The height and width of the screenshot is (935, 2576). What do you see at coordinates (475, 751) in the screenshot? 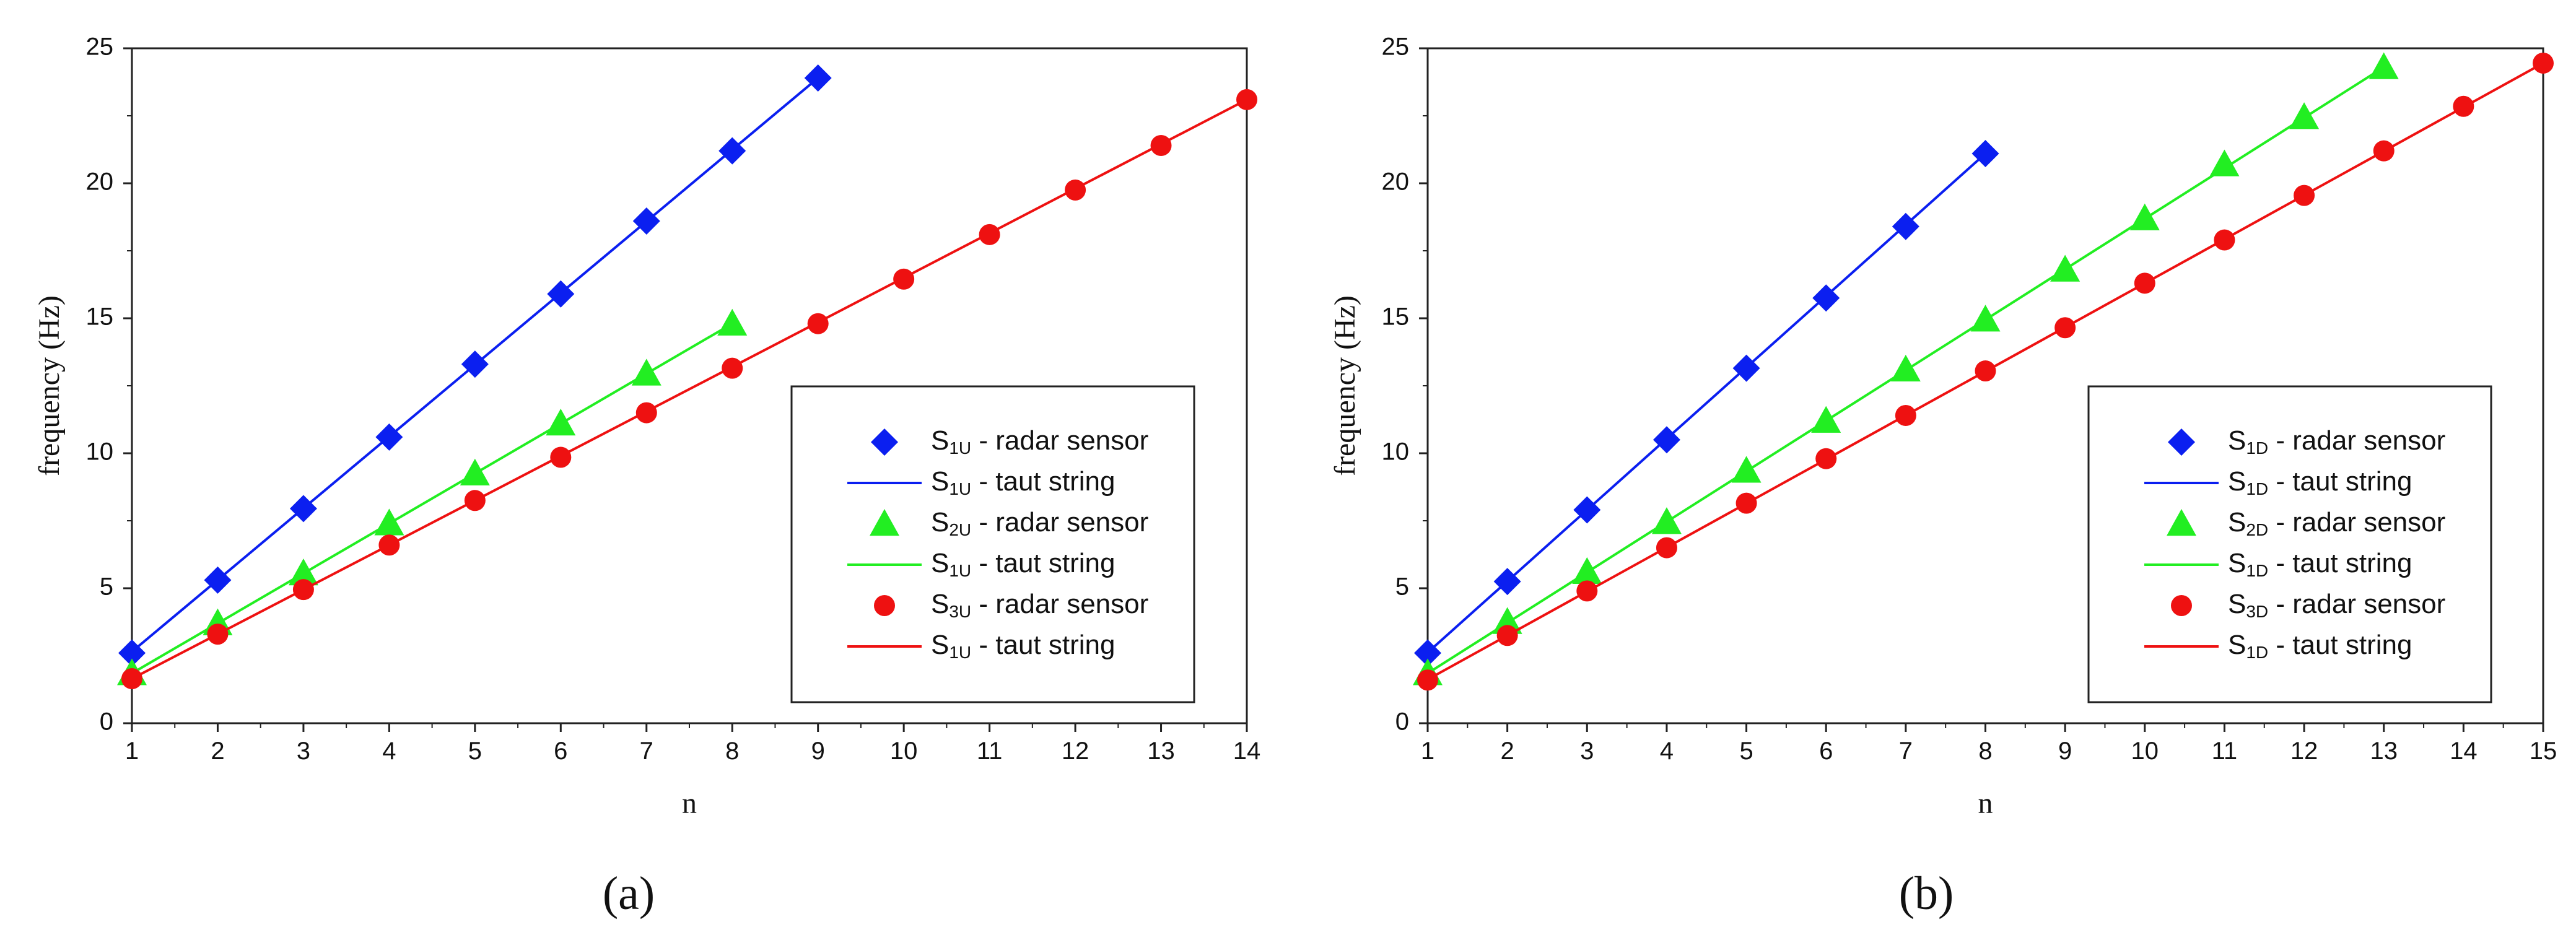
I see `x-tick-label-a-5: 5` at bounding box center [475, 751].